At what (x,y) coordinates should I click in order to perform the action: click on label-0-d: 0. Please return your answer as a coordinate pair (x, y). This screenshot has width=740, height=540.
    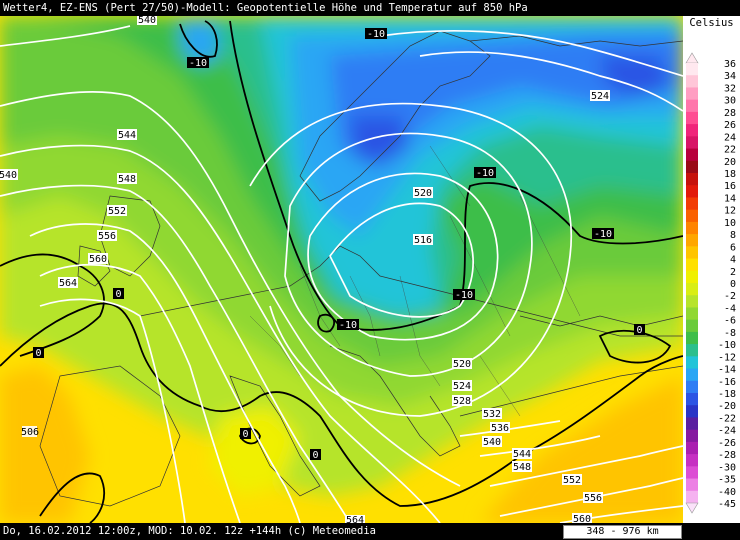
    Looking at the image, I should click on (315, 455).